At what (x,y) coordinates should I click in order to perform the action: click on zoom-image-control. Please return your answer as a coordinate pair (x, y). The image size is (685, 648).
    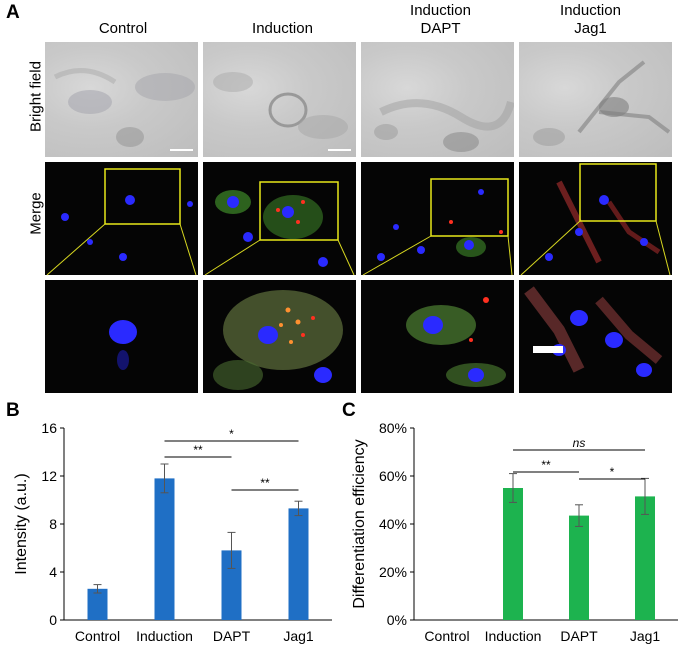
    Looking at the image, I should click on (121, 336).